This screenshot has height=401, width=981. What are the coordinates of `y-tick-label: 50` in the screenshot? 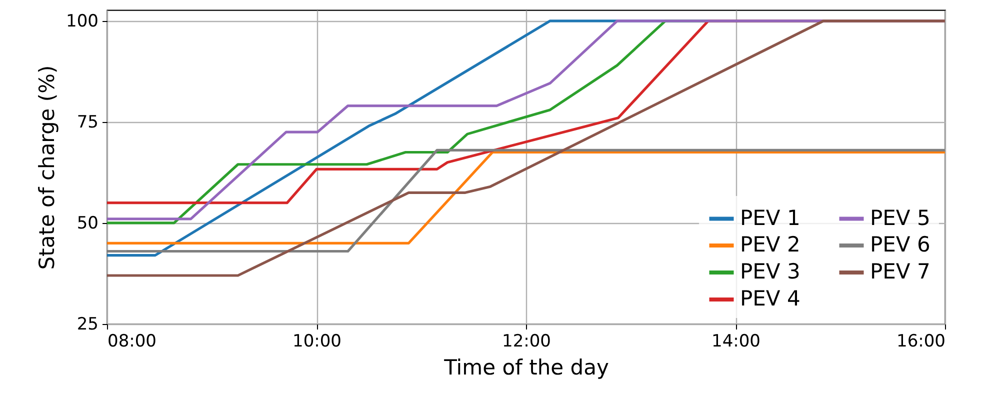 It's located at (87, 223).